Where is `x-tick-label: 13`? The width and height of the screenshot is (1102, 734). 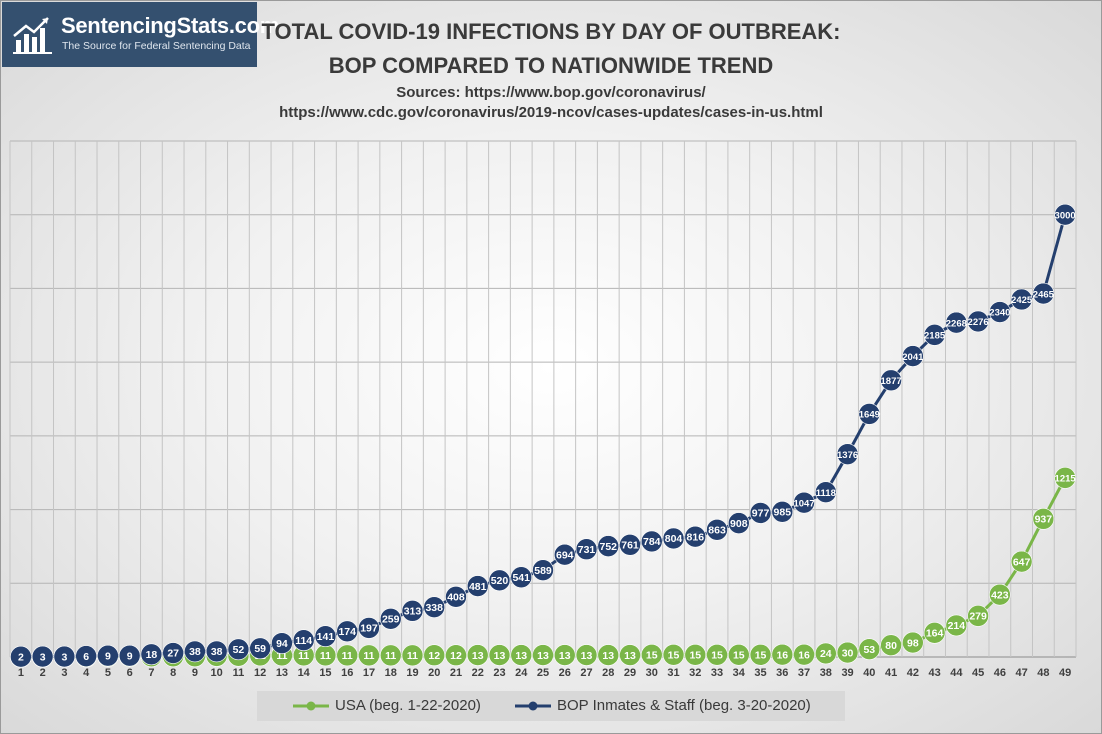 x-tick-label: 13 is located at coordinates (282, 673).